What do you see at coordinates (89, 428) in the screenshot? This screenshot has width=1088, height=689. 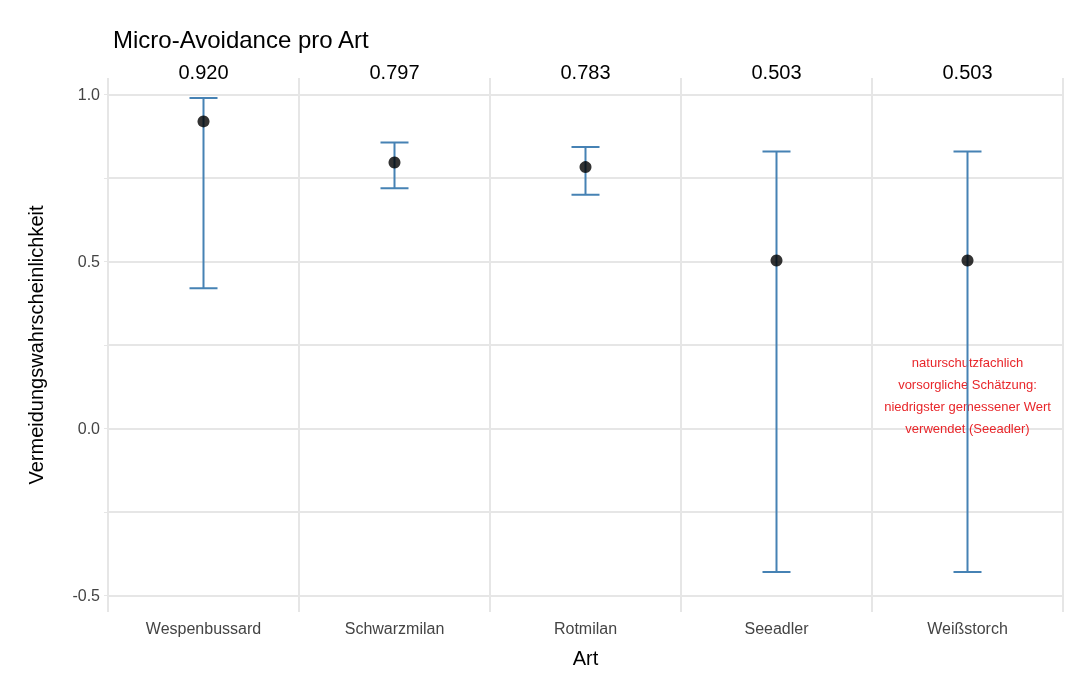 I see `y-tick-label: 0.0` at bounding box center [89, 428].